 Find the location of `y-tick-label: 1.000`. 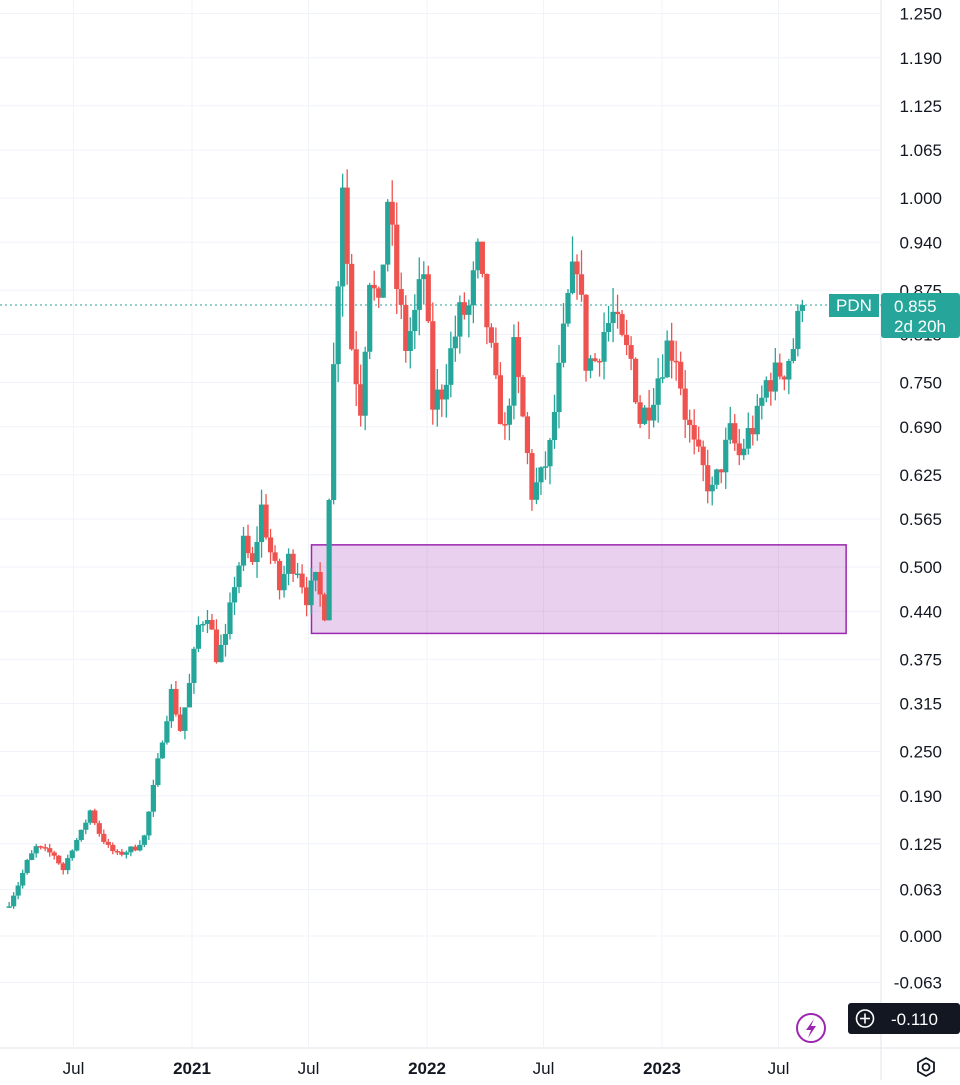

y-tick-label: 1.000 is located at coordinates (920, 198).